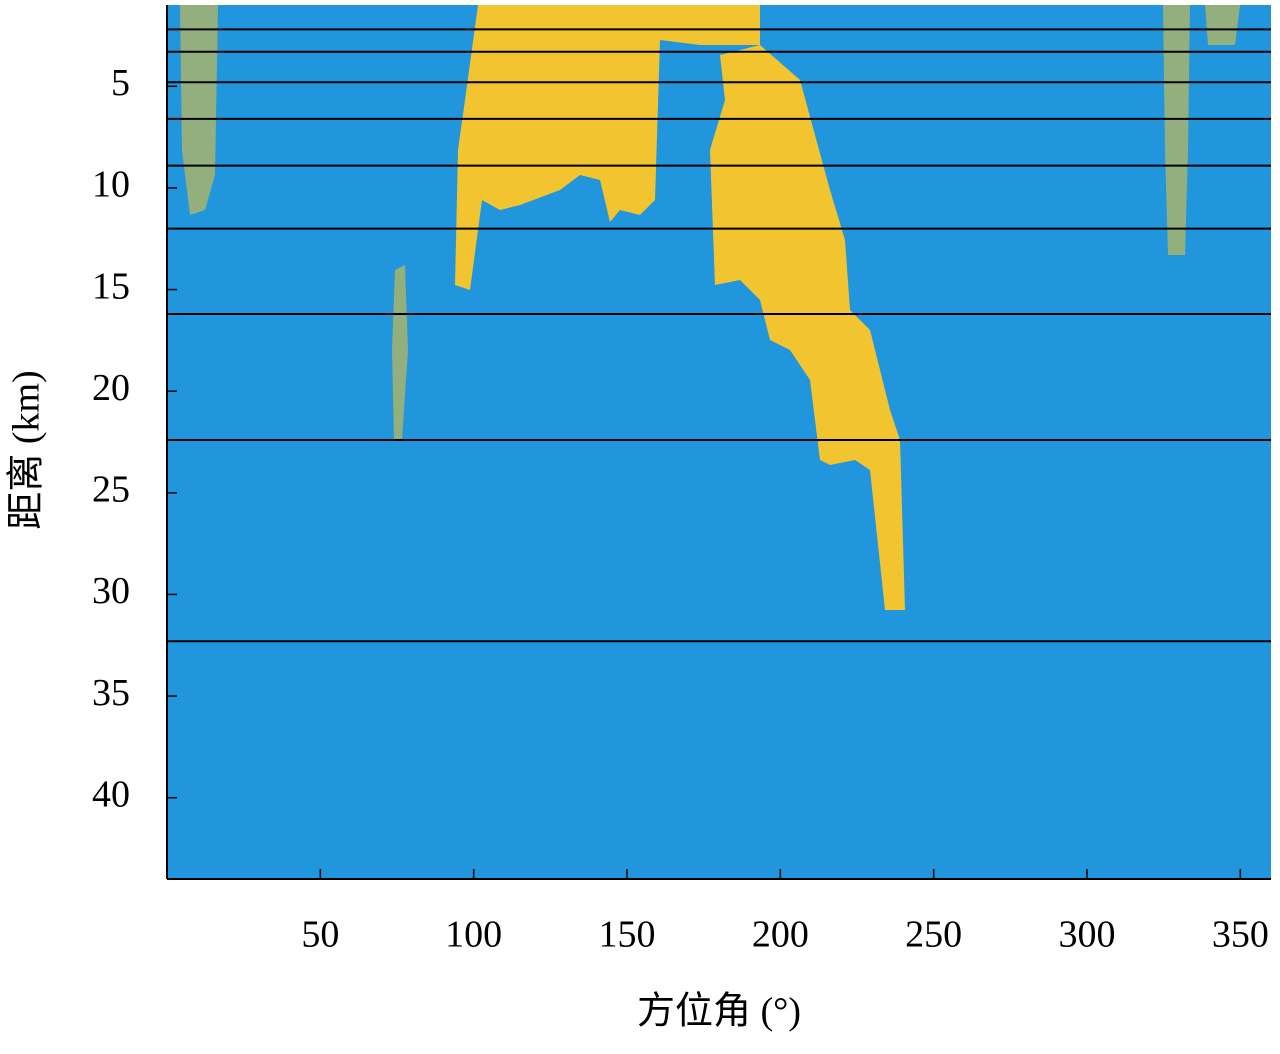  Describe the element at coordinates (111, 388) in the screenshot. I see `y-tick-label: 20` at that location.